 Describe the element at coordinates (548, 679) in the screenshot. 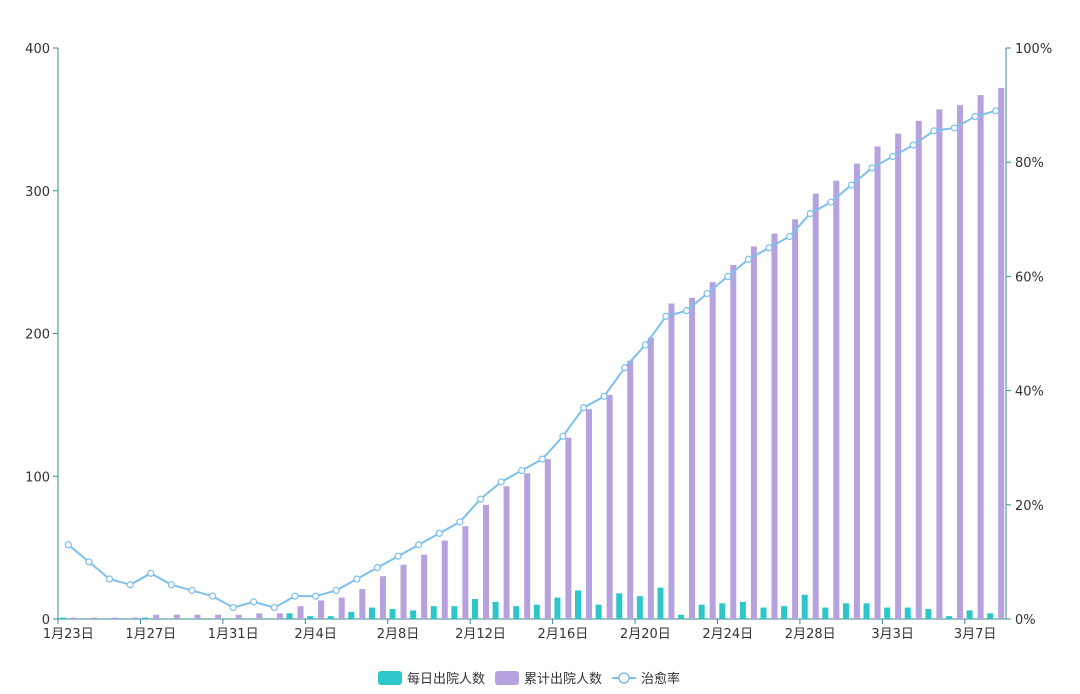

I see `legend-item: 累计出院人数` at that location.